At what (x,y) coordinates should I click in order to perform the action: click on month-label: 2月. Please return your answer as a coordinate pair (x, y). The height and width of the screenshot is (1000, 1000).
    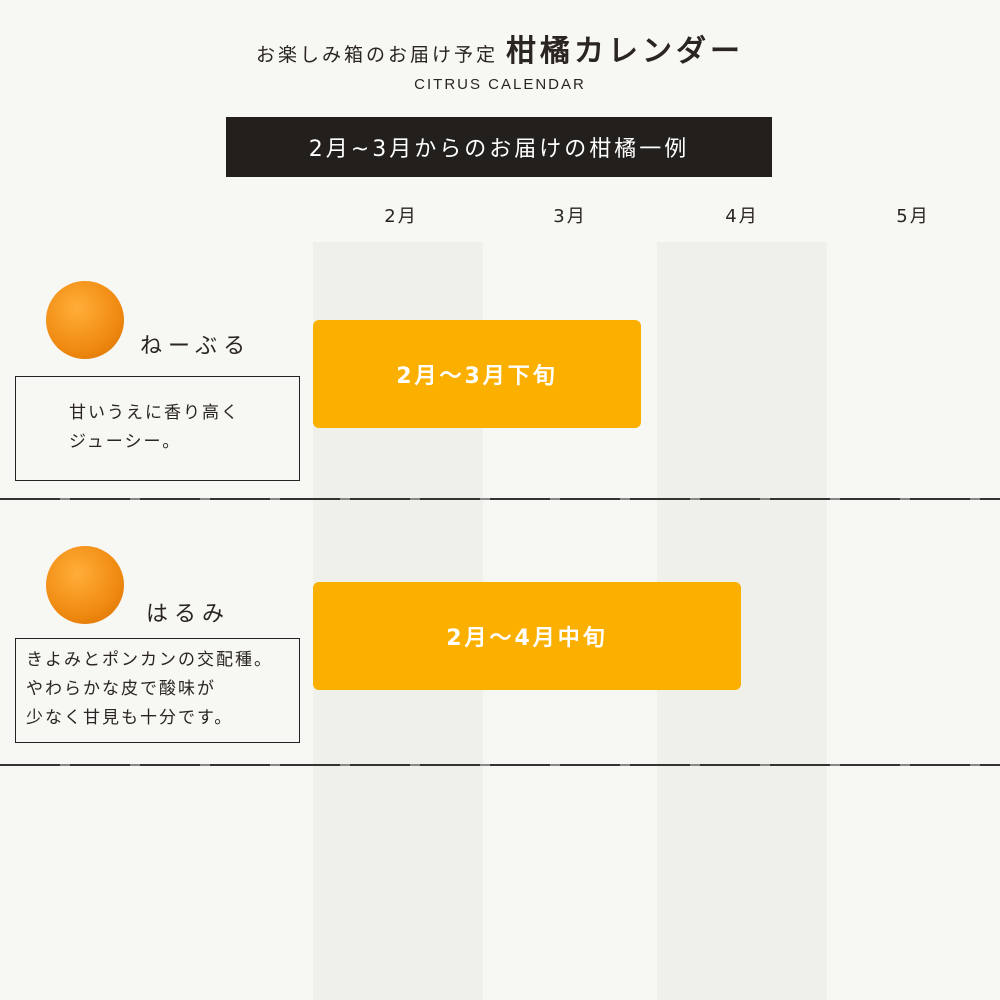
    Looking at the image, I should click on (401, 216).